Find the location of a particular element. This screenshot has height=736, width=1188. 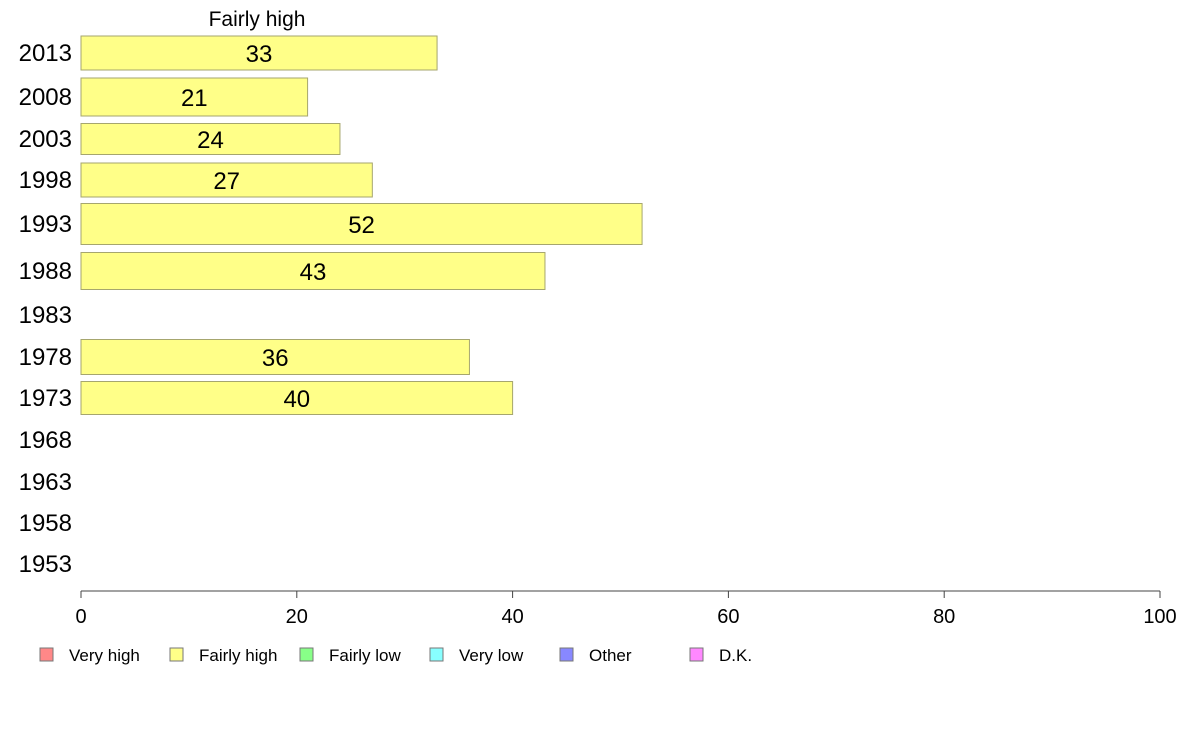

legend-label-very-low: Very low is located at coordinates (491, 655).